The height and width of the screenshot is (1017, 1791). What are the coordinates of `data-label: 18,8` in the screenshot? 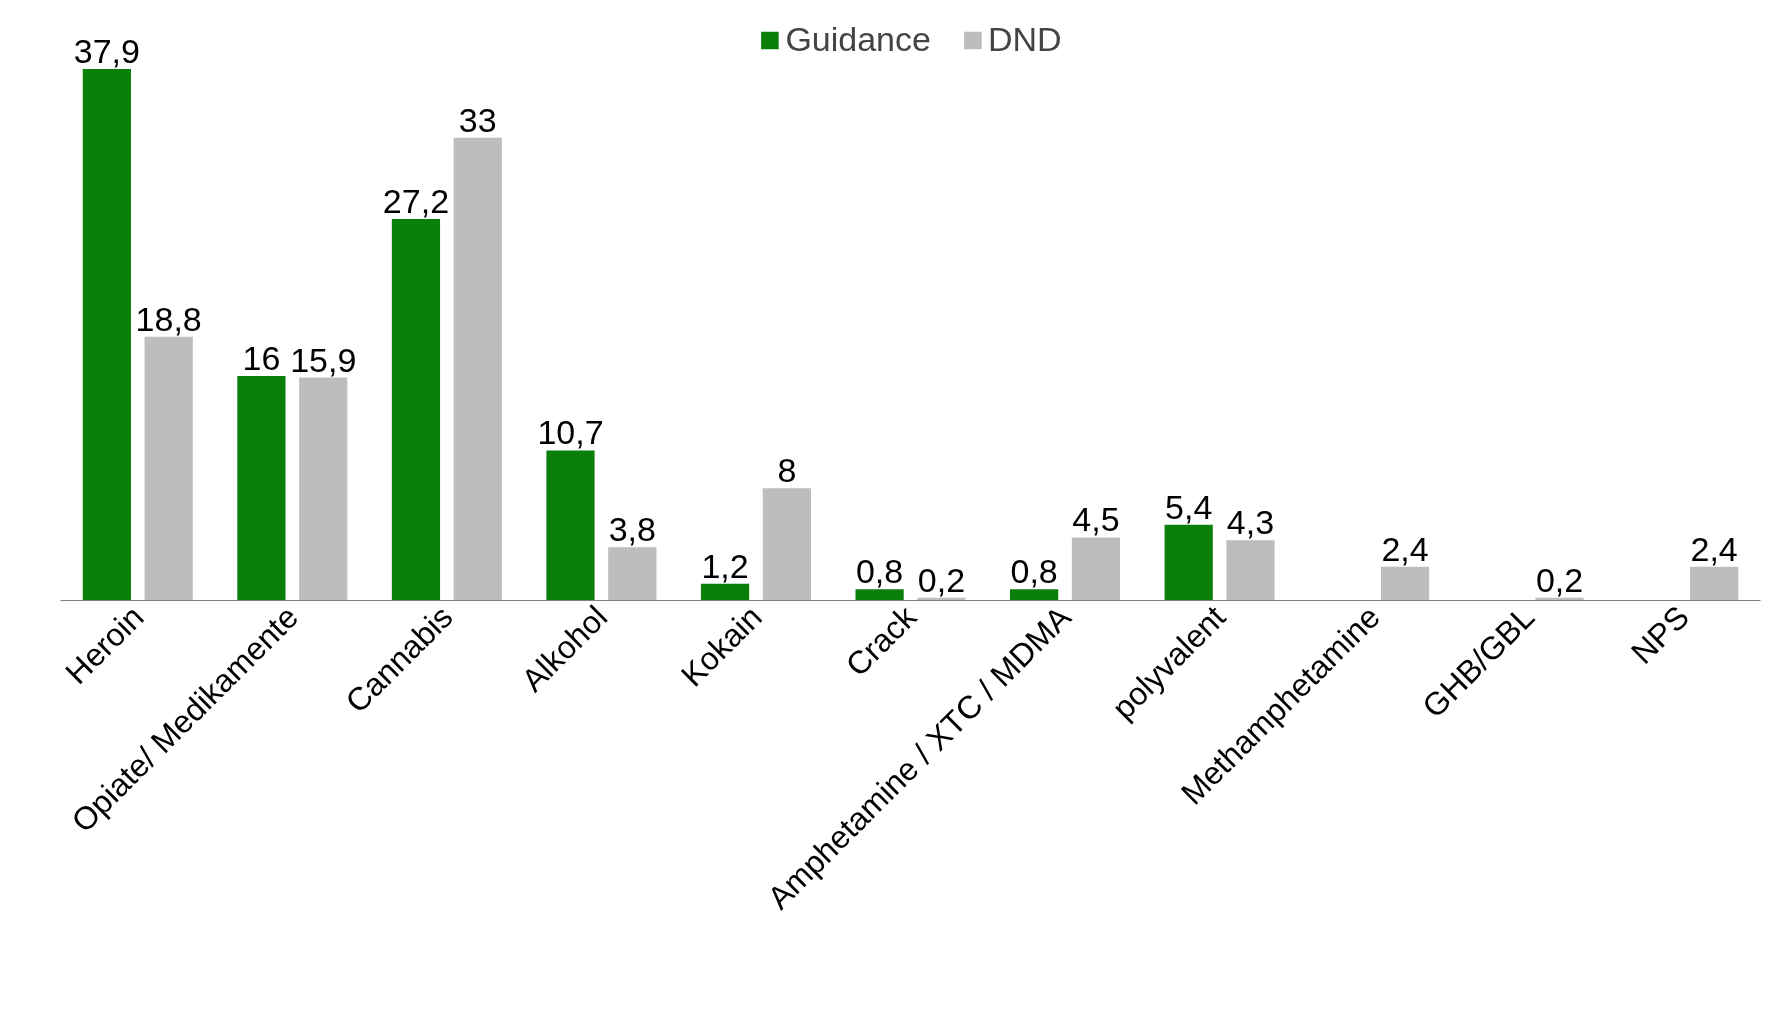 It's located at (168, 318).